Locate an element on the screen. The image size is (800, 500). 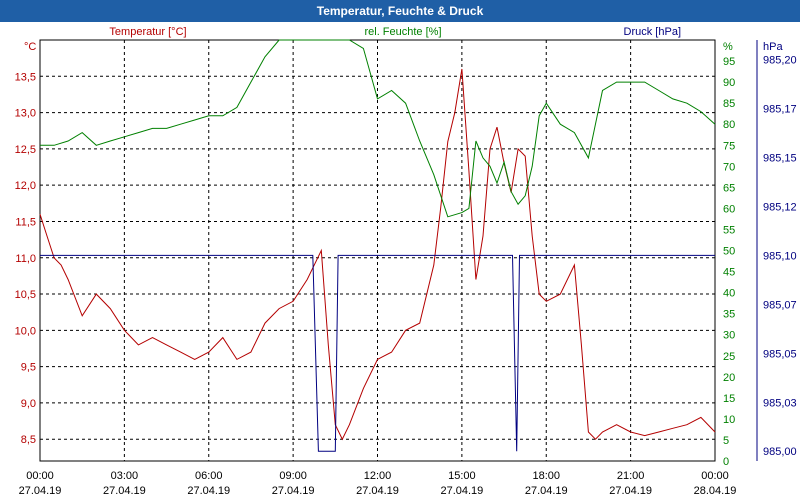
humidity-tick-label: 25 is located at coordinates (729, 357).